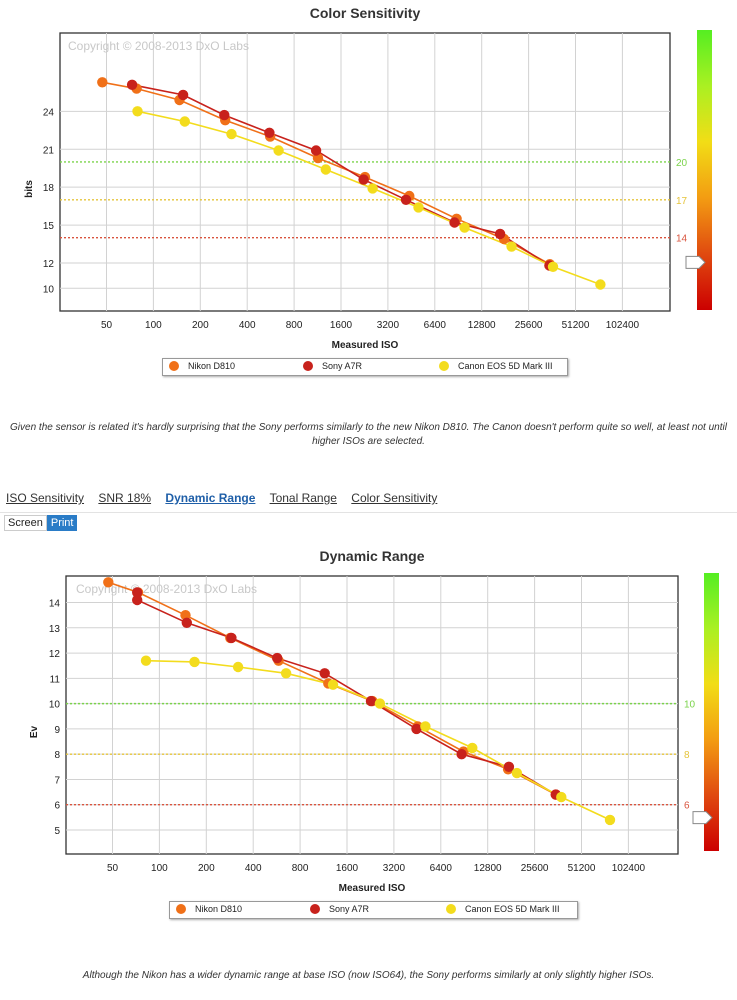  What do you see at coordinates (57, 730) in the screenshot?
I see `y-tick-label: 9` at bounding box center [57, 730].